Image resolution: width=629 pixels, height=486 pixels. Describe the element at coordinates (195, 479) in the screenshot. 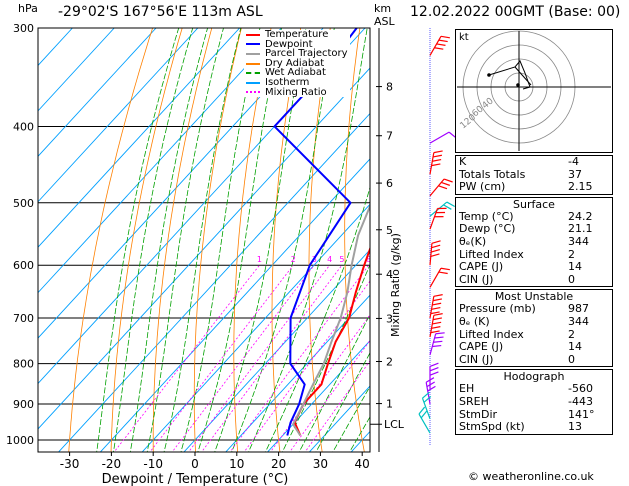

I see `x-axis-label: Dewpoint / Temperature (°C)` at that location.